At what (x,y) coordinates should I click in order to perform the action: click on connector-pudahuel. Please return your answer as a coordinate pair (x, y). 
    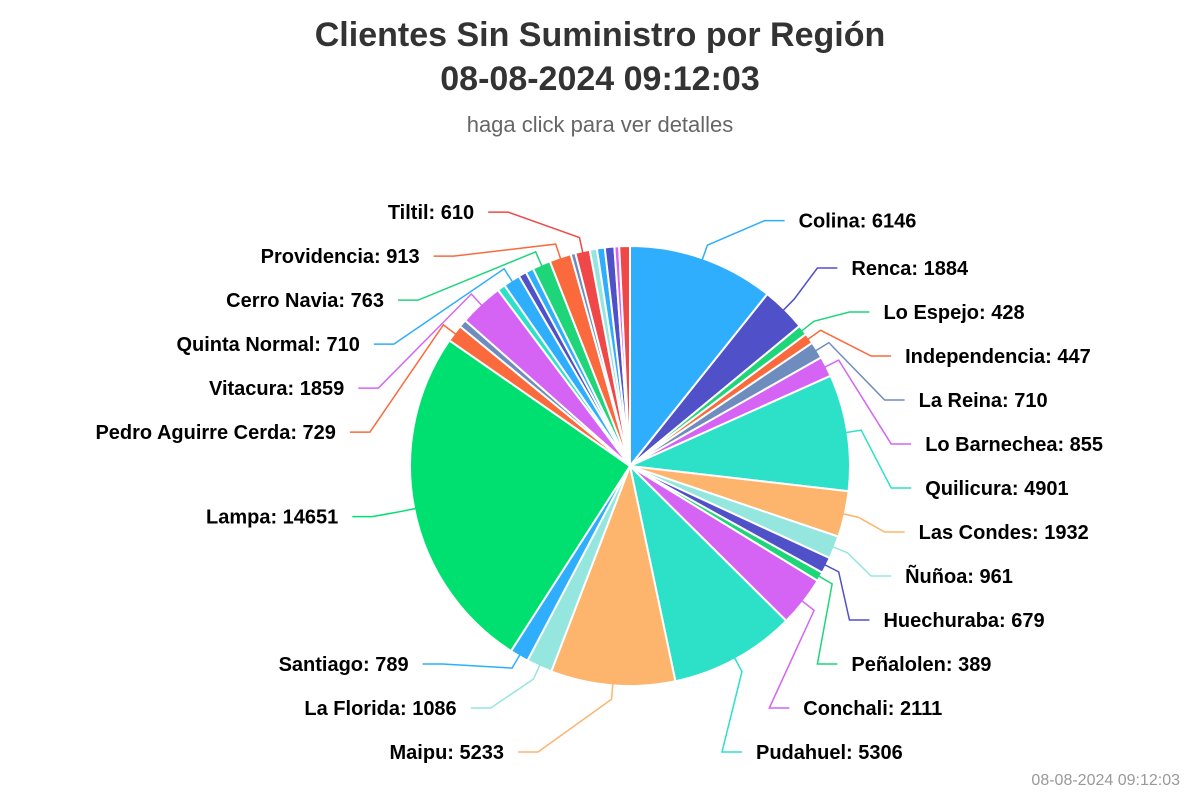
    Looking at the image, I should click on (732, 703).